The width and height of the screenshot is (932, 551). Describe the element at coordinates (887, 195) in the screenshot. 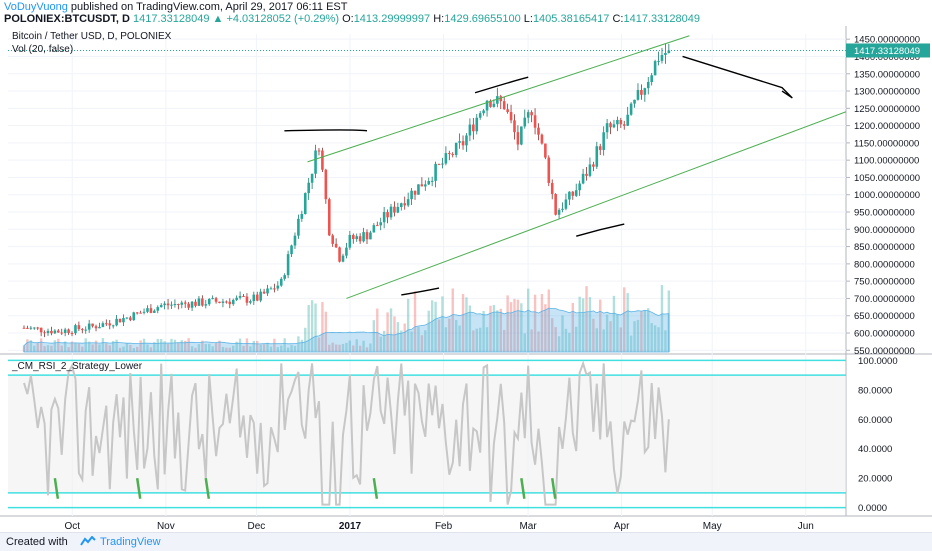

I see `price-tick-label: 1000.00000000` at that location.